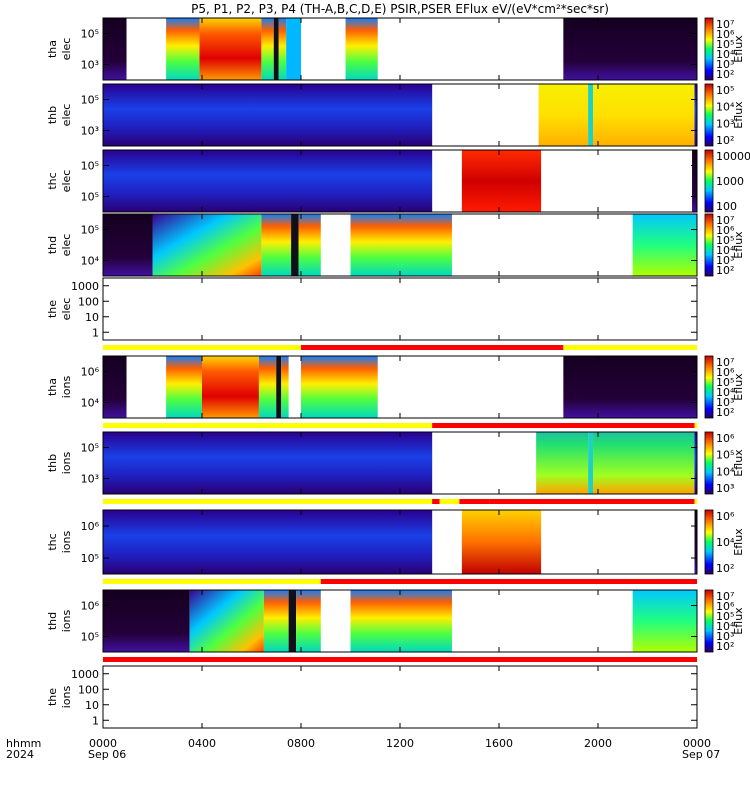 This screenshot has height=800, width=750. What do you see at coordinates (301, 743) in the screenshot?
I see `x-tick-label-2: 0800` at bounding box center [301, 743].